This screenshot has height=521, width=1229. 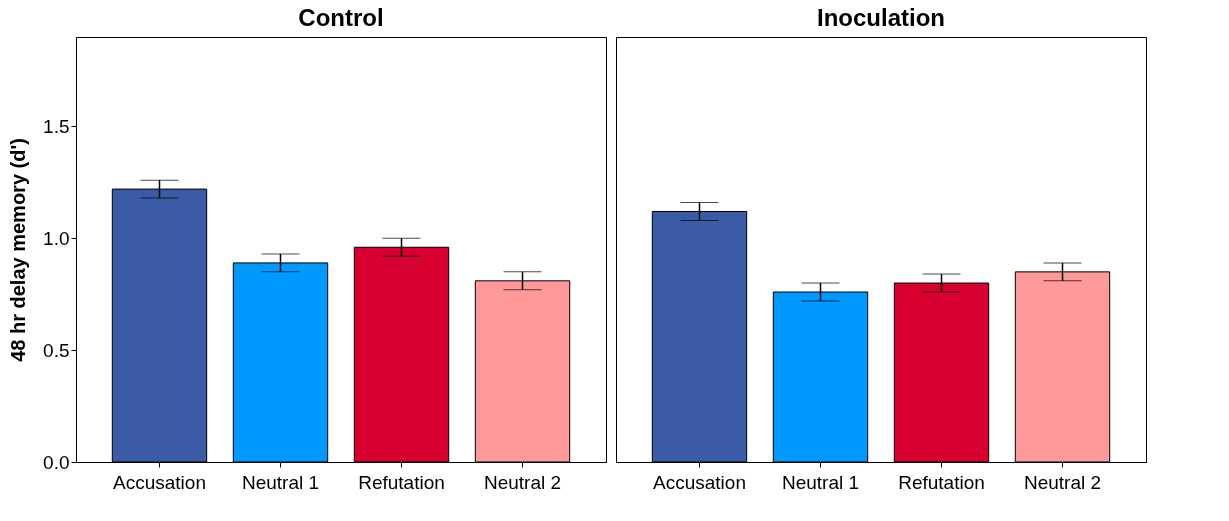 What do you see at coordinates (56, 126) in the screenshot?
I see `y-tick-label: 1.5` at bounding box center [56, 126].